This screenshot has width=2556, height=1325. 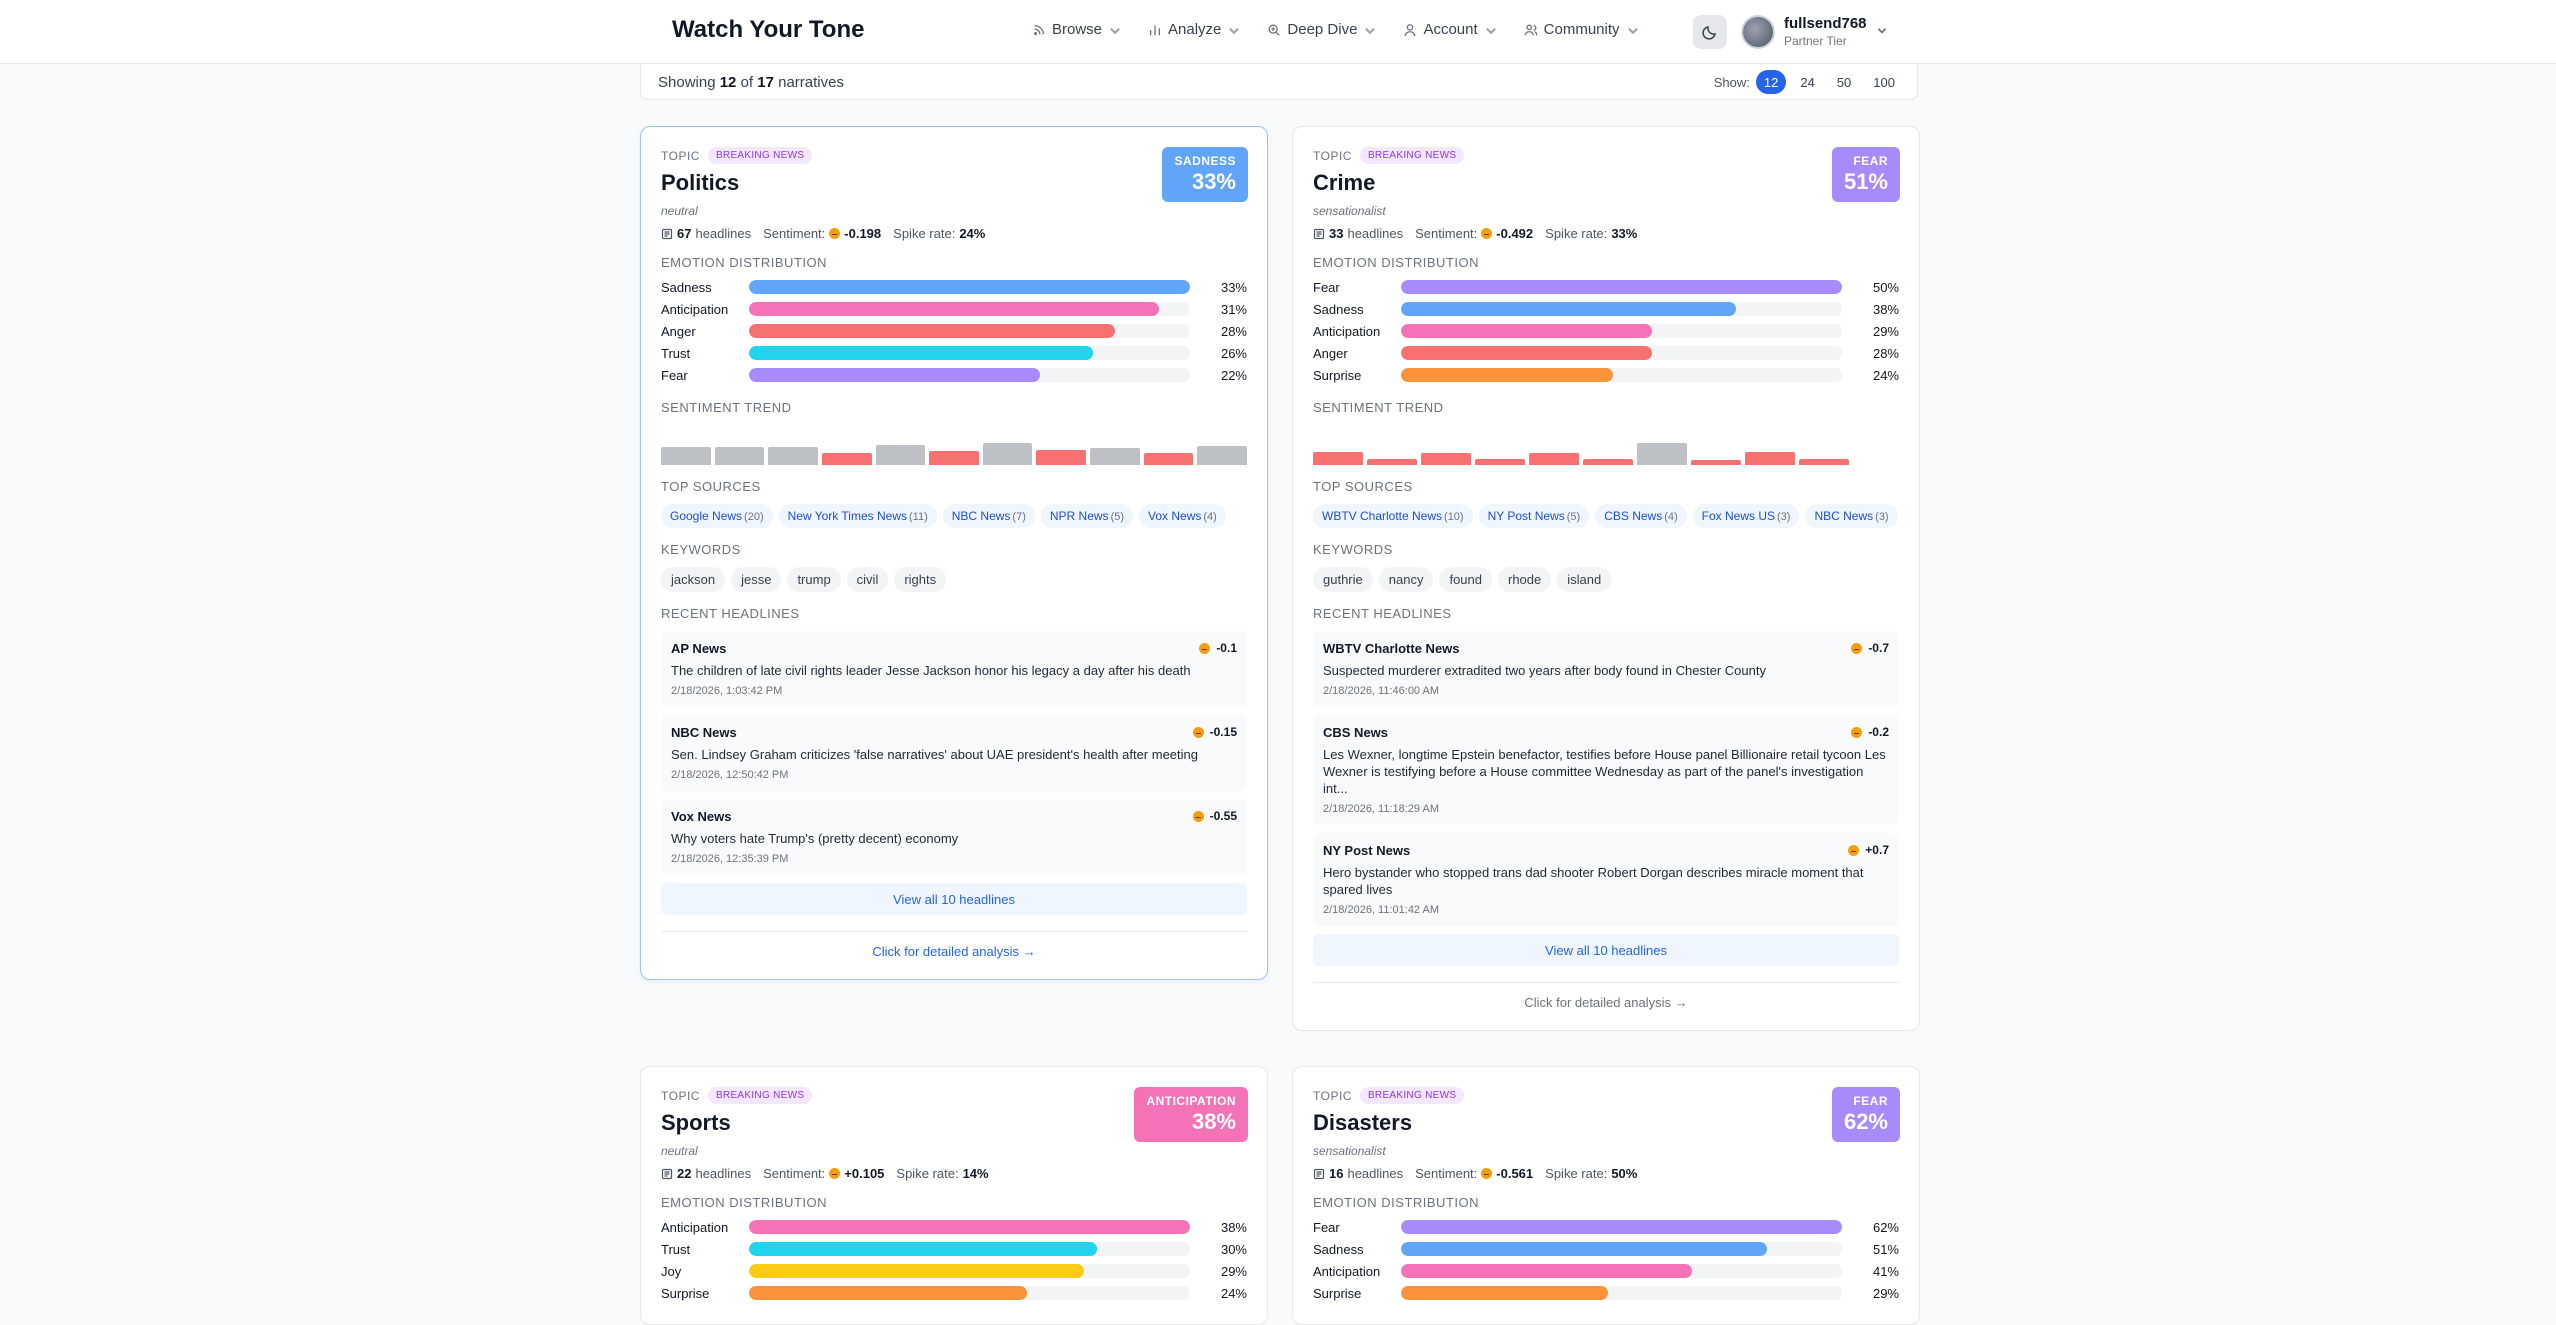 What do you see at coordinates (1710, 32) in the screenshot?
I see `theme-toggle-button` at bounding box center [1710, 32].